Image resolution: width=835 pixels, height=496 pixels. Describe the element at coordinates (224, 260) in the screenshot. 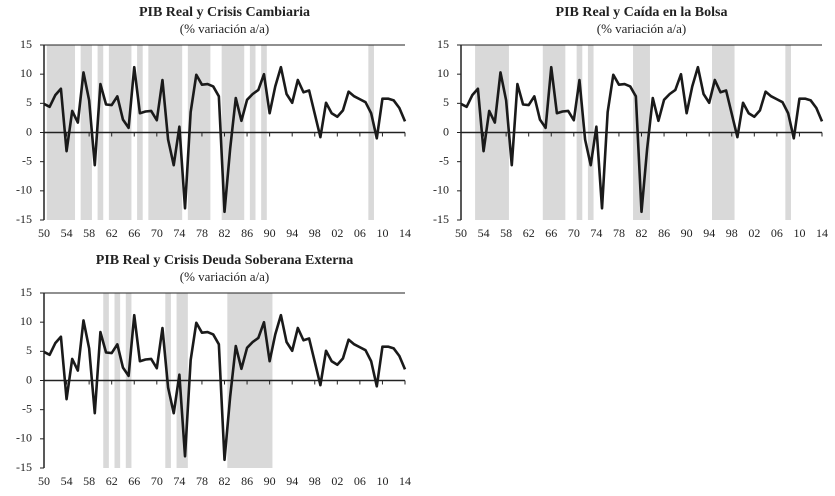

I see `chart-title: PIB Real y Crisis Deuda Soberana Externa` at that location.